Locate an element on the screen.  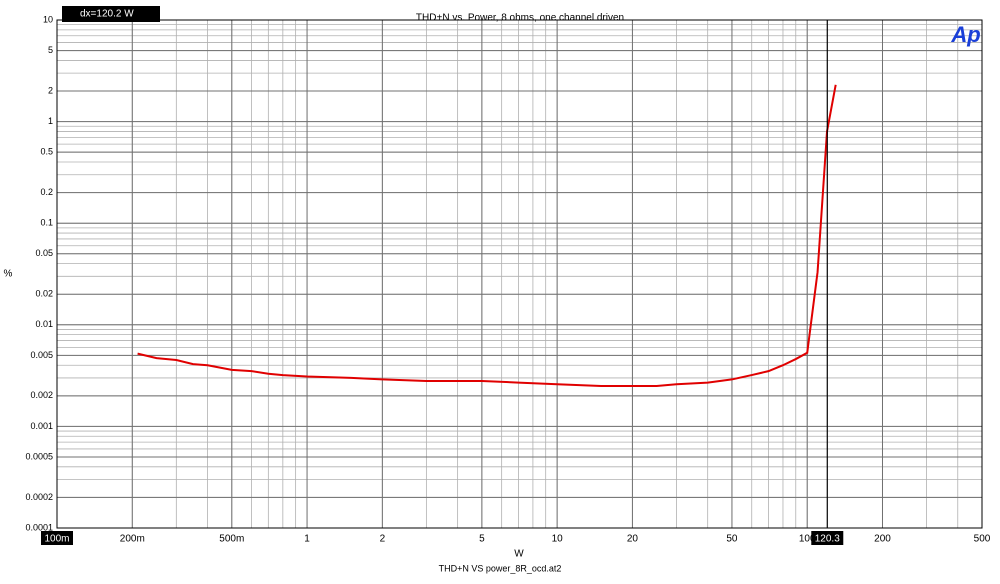
x-tick-label: 50 is located at coordinates (732, 539).